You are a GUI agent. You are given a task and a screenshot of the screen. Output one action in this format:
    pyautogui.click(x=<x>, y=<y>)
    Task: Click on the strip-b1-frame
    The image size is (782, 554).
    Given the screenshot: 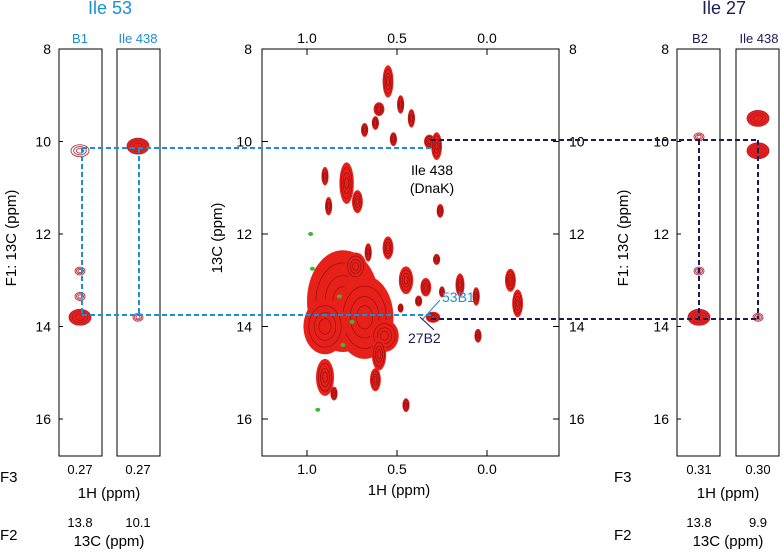 What is the action you would take?
    pyautogui.click(x=80, y=252)
    